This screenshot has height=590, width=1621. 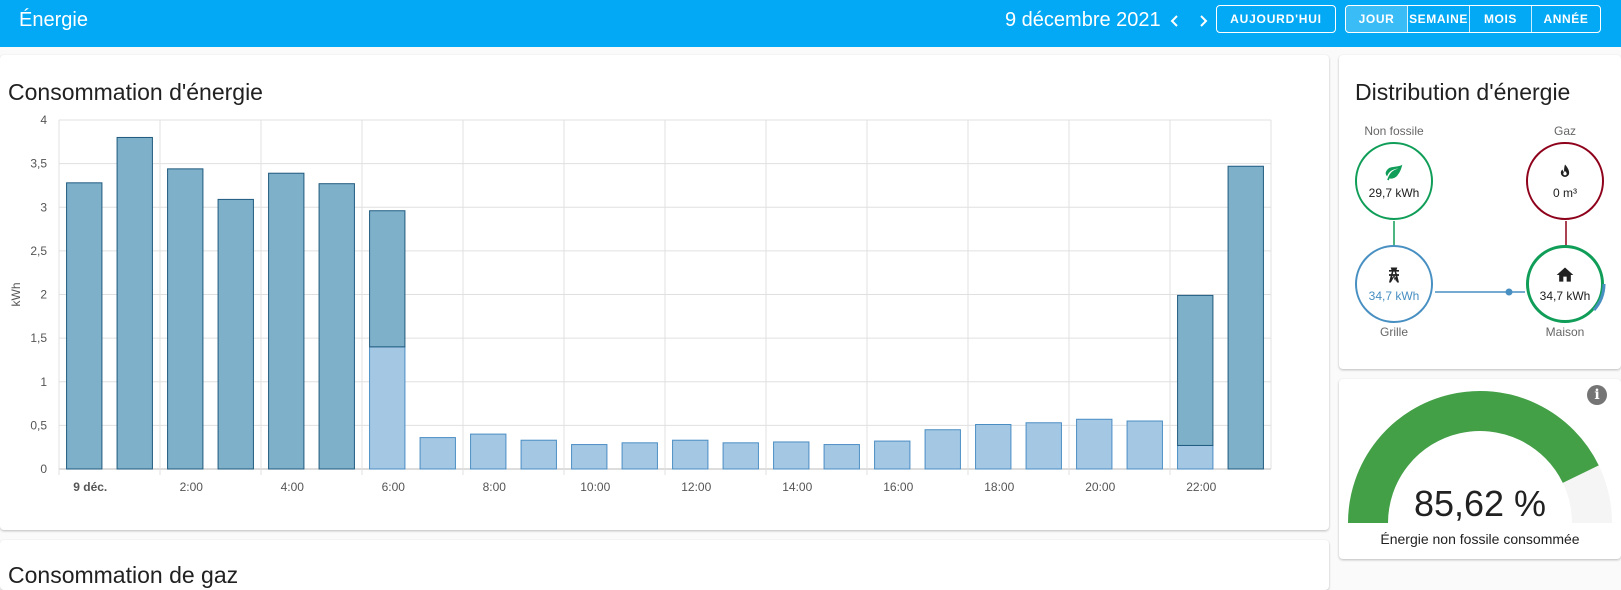 I want to click on chevron-left-icon, so click(x=1174, y=21).